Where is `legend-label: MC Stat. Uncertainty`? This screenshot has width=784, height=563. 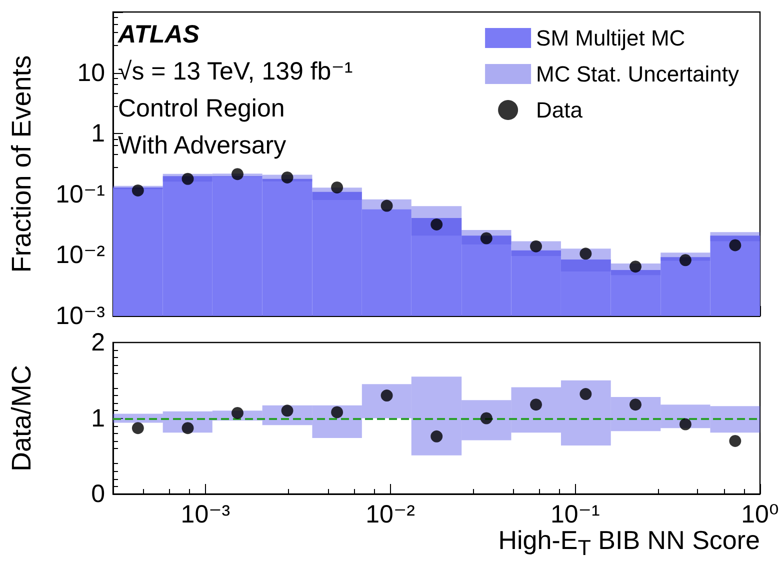 legend-label: MC Stat. Uncertainty is located at coordinates (637, 74).